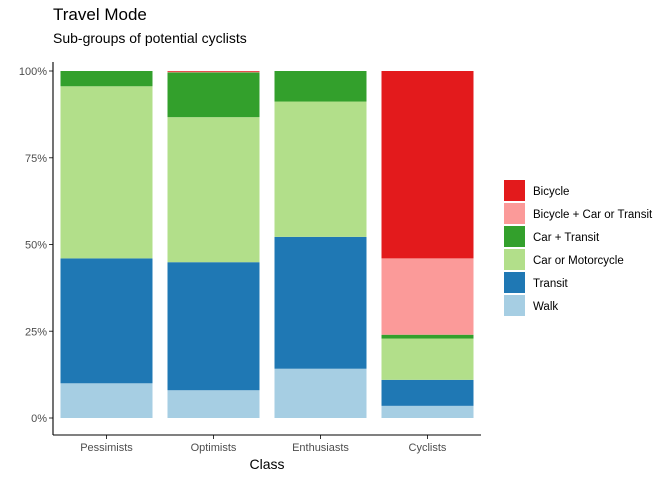 The image size is (672, 480). Describe the element at coordinates (578, 261) in the screenshot. I see `legend-label-car-or-motorcycle: Car or Motorcycle` at that location.